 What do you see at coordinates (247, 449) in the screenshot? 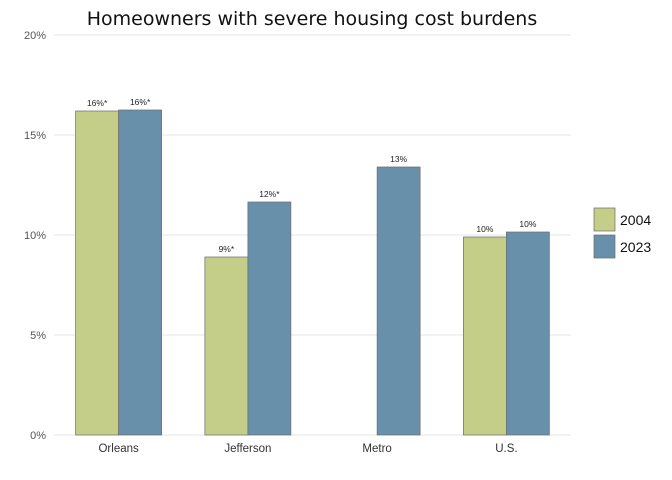
I see `x-category-label: Jefferson` at bounding box center [247, 449].